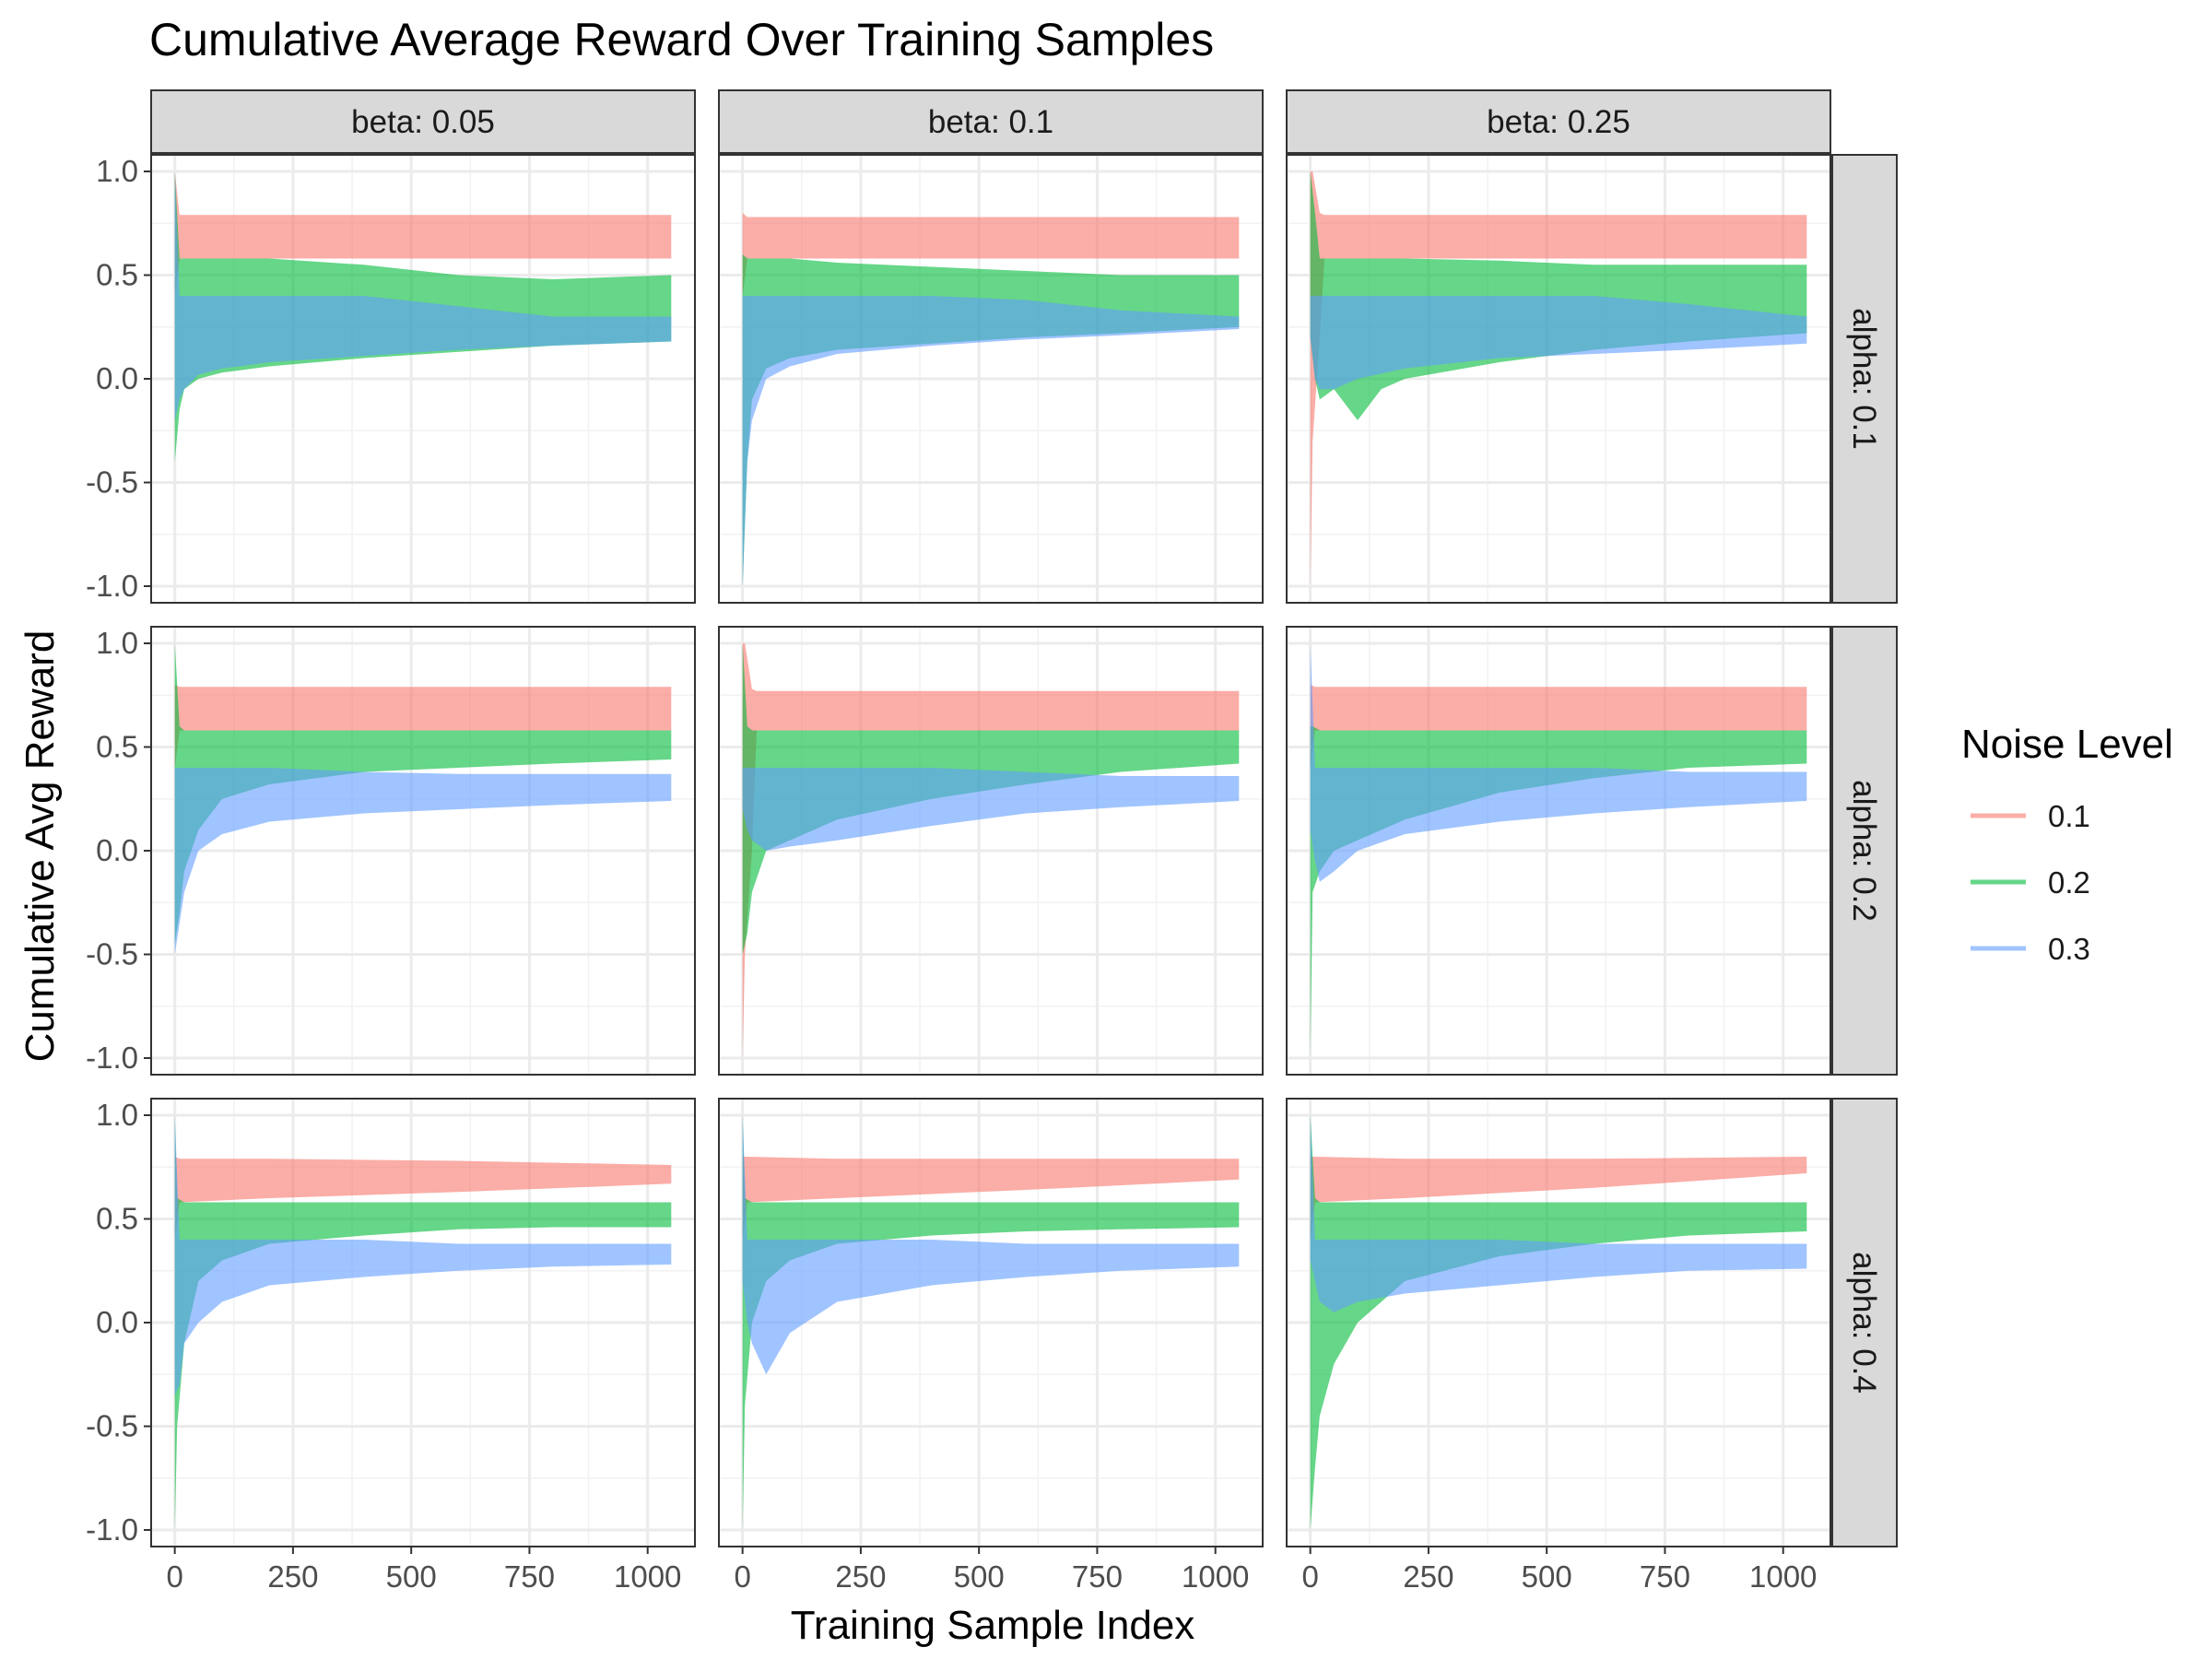 This screenshot has height=1659, width=2212. What do you see at coordinates (2067, 844) in the screenshot?
I see `legend: Noise Level 0.1 0.2 0.3` at bounding box center [2067, 844].